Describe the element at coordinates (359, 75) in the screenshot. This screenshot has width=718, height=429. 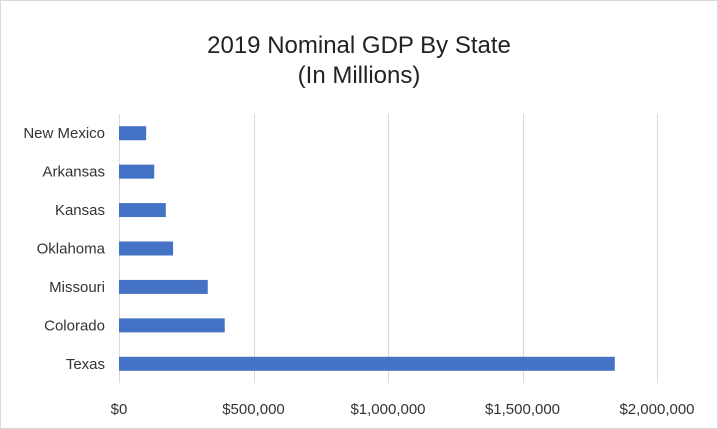
I see `chart-title-line-2: (In Millions)` at that location.